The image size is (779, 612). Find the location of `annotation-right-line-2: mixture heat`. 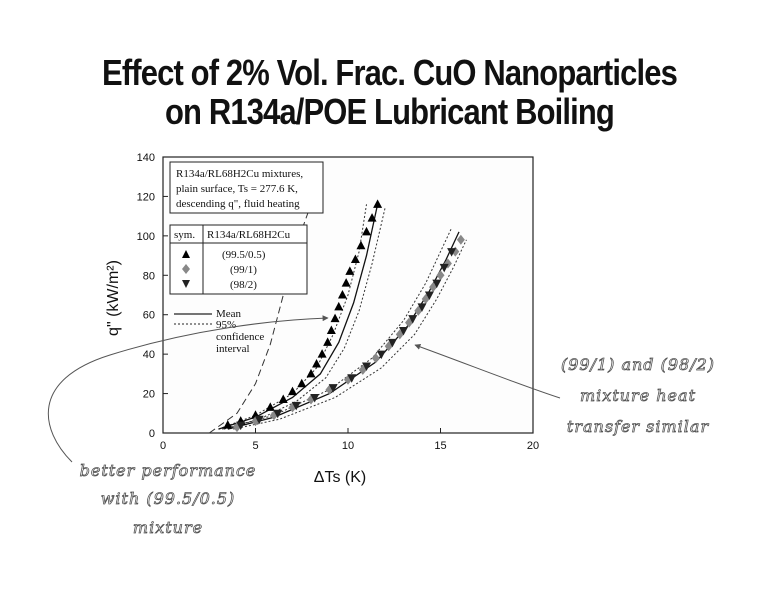

annotation-right-line-2: mixture heat is located at coordinates (638, 395).